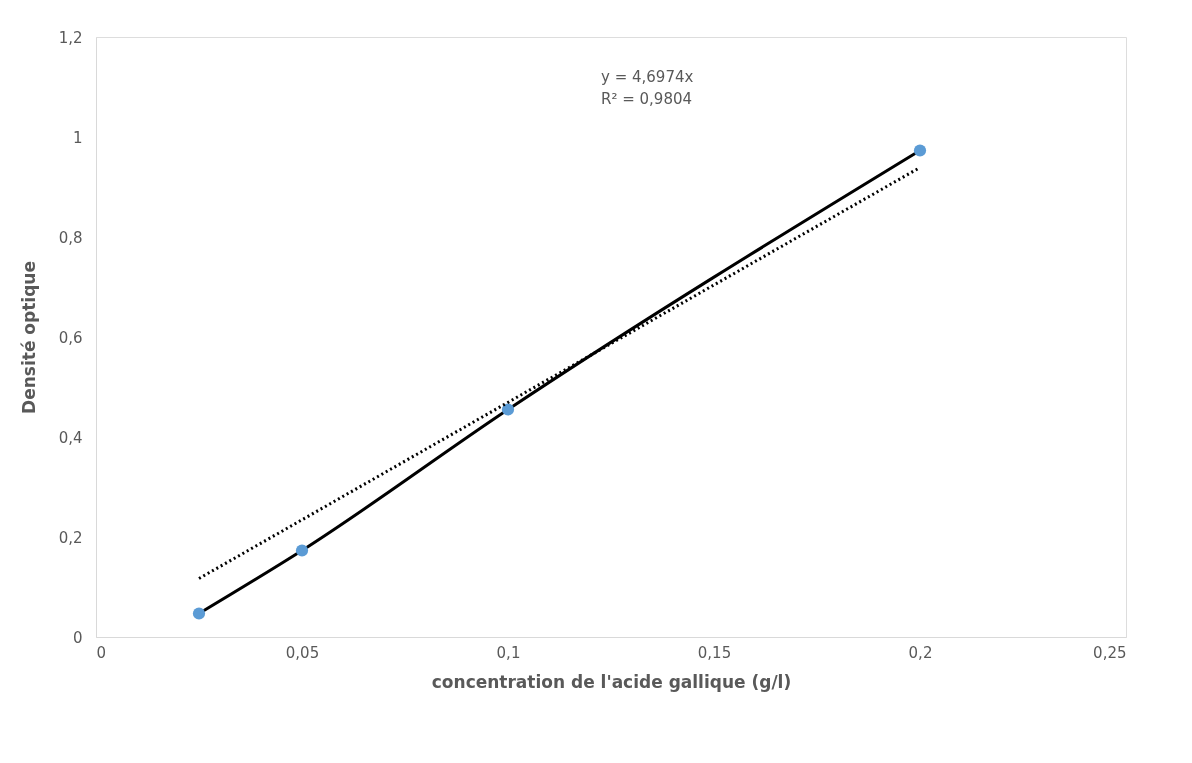  I want to click on x-tick-label: 0, so click(101, 652).